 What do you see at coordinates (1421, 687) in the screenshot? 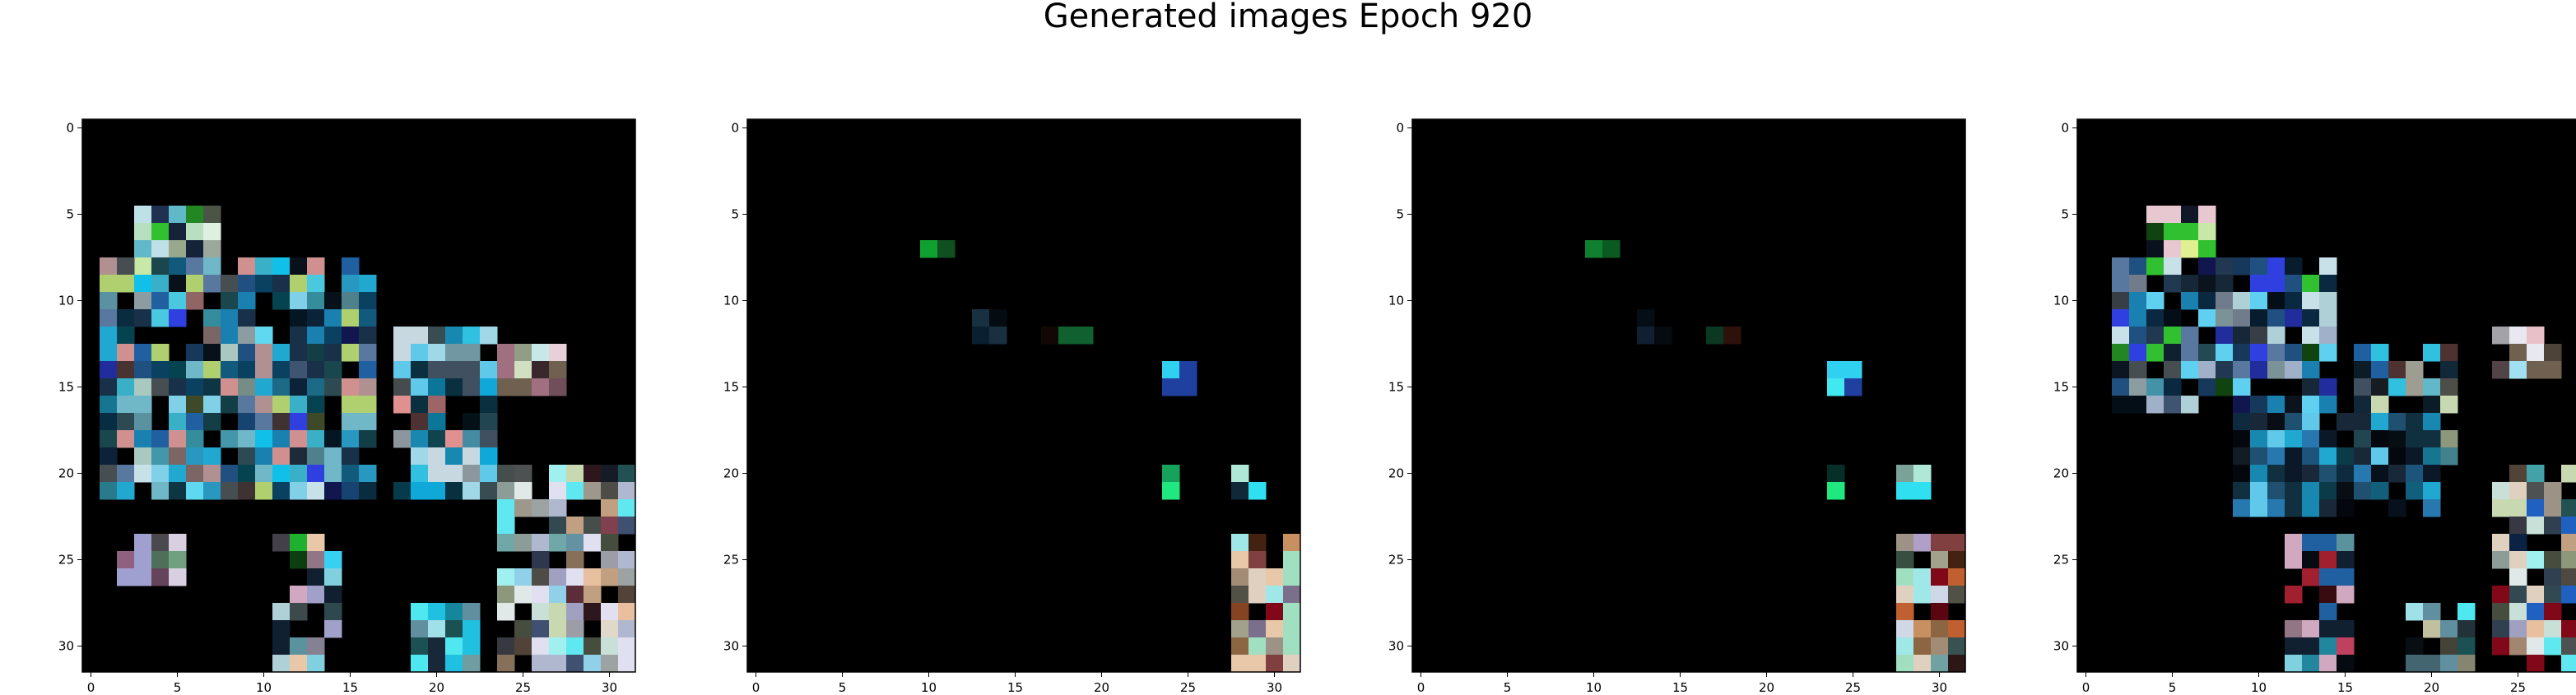
I see `x-tick-label: 0` at bounding box center [1421, 687].